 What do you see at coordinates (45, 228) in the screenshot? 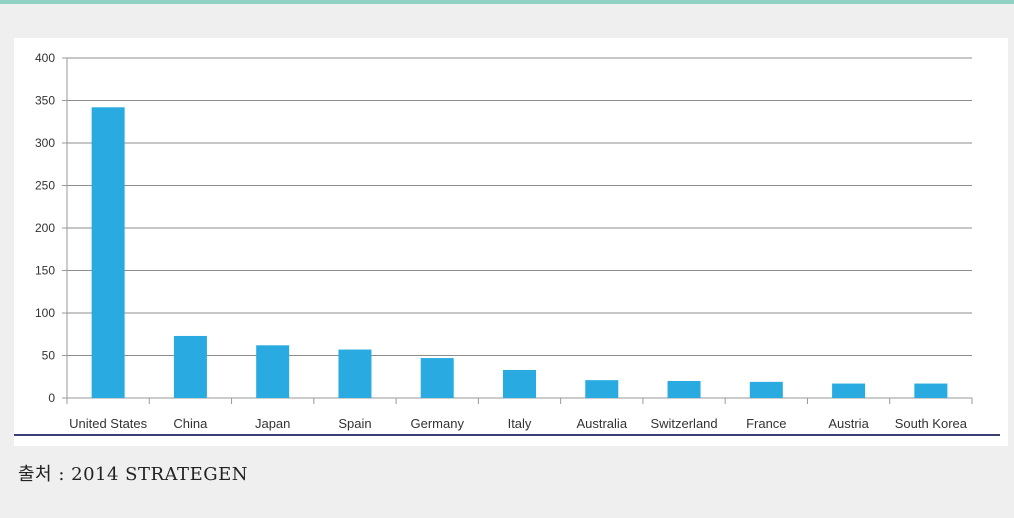
I see `y-tick-label: 200` at bounding box center [45, 228].